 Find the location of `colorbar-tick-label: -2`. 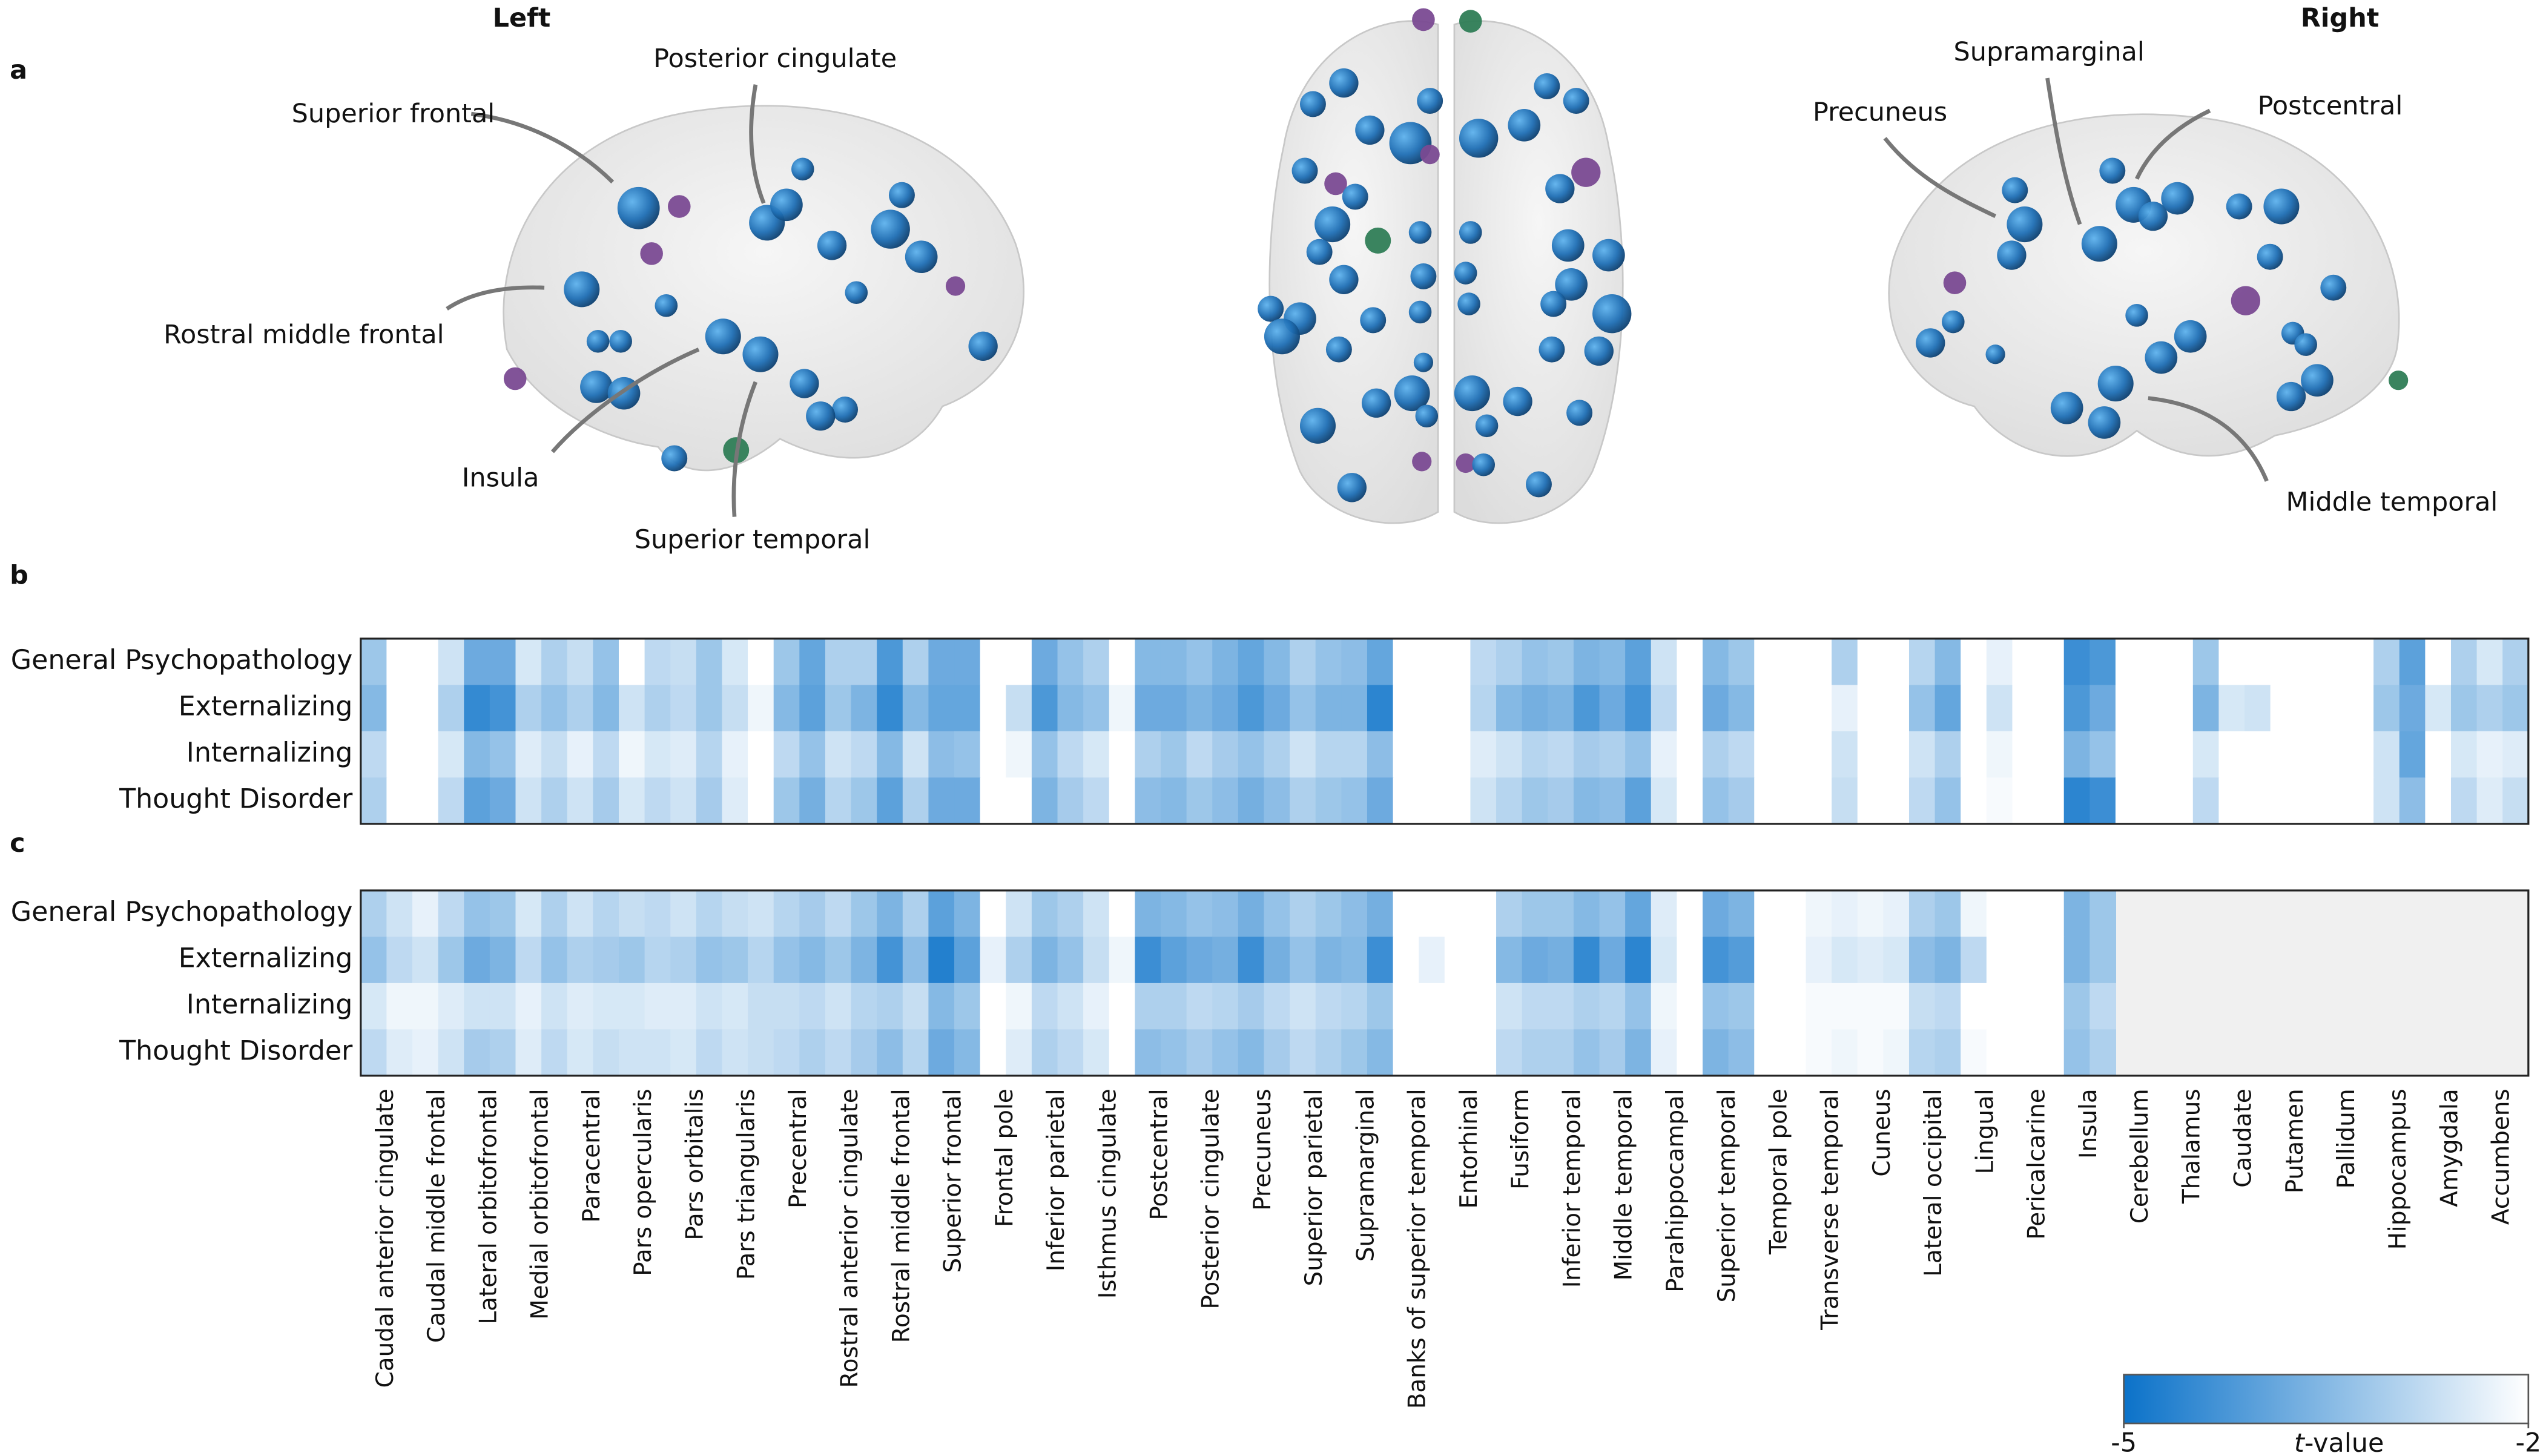

colorbar-tick-label: -2 is located at coordinates (2528, 1442).